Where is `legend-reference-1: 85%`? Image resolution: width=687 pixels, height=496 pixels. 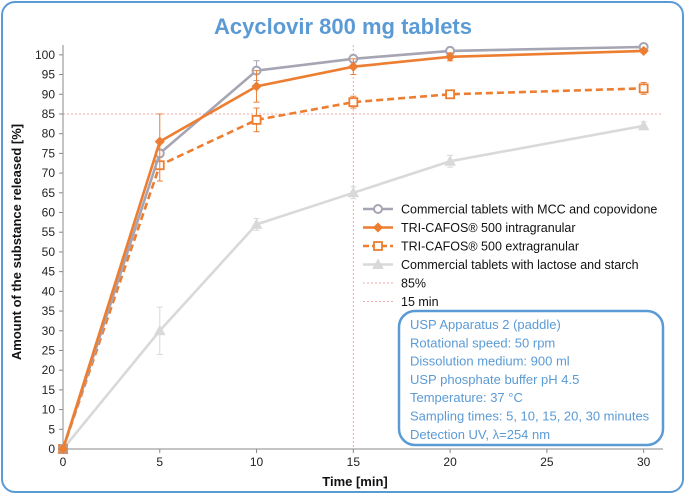 legend-reference-1: 85% is located at coordinates (394, 284).